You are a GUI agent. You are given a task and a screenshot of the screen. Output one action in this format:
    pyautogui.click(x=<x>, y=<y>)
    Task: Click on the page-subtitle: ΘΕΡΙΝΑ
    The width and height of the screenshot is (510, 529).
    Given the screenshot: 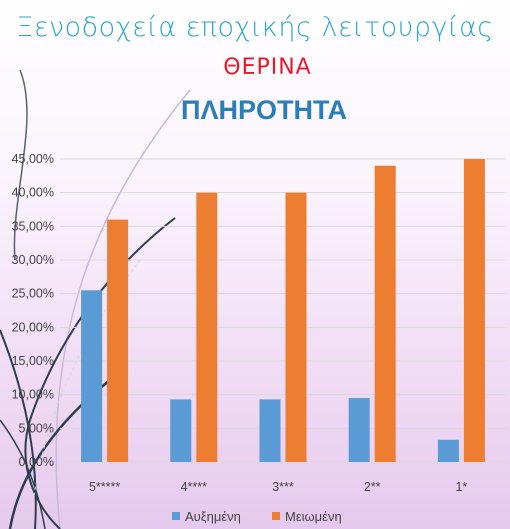 What is the action you would take?
    pyautogui.click(x=267, y=67)
    